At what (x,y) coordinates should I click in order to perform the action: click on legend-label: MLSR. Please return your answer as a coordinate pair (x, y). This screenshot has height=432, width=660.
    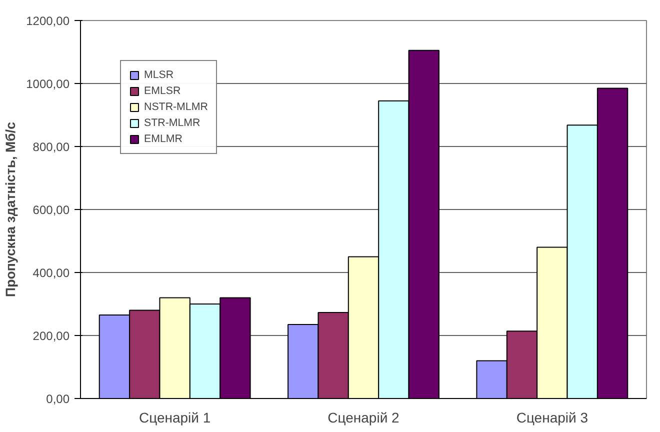
    Looking at the image, I should click on (159, 75).